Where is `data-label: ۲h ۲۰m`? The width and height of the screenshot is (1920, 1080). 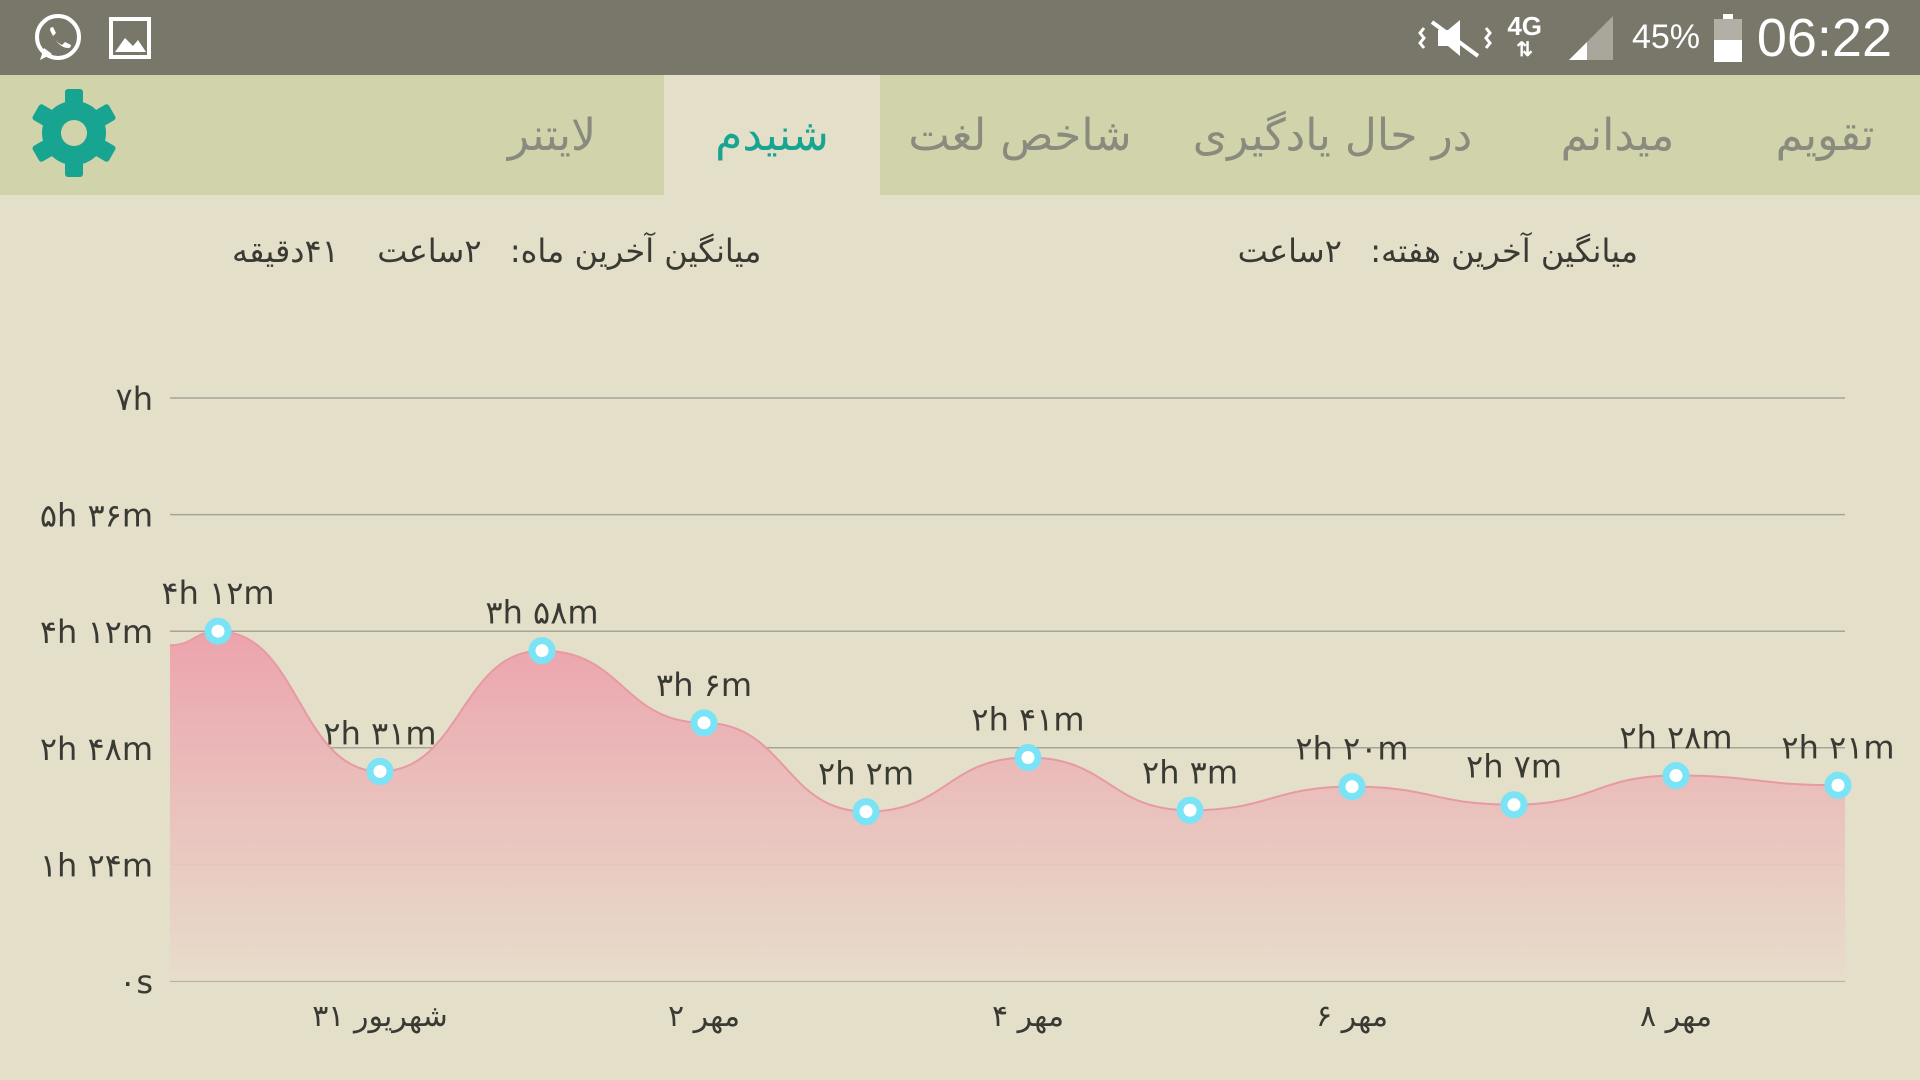 data-label: ۲h ۲۰m is located at coordinates (1351, 749).